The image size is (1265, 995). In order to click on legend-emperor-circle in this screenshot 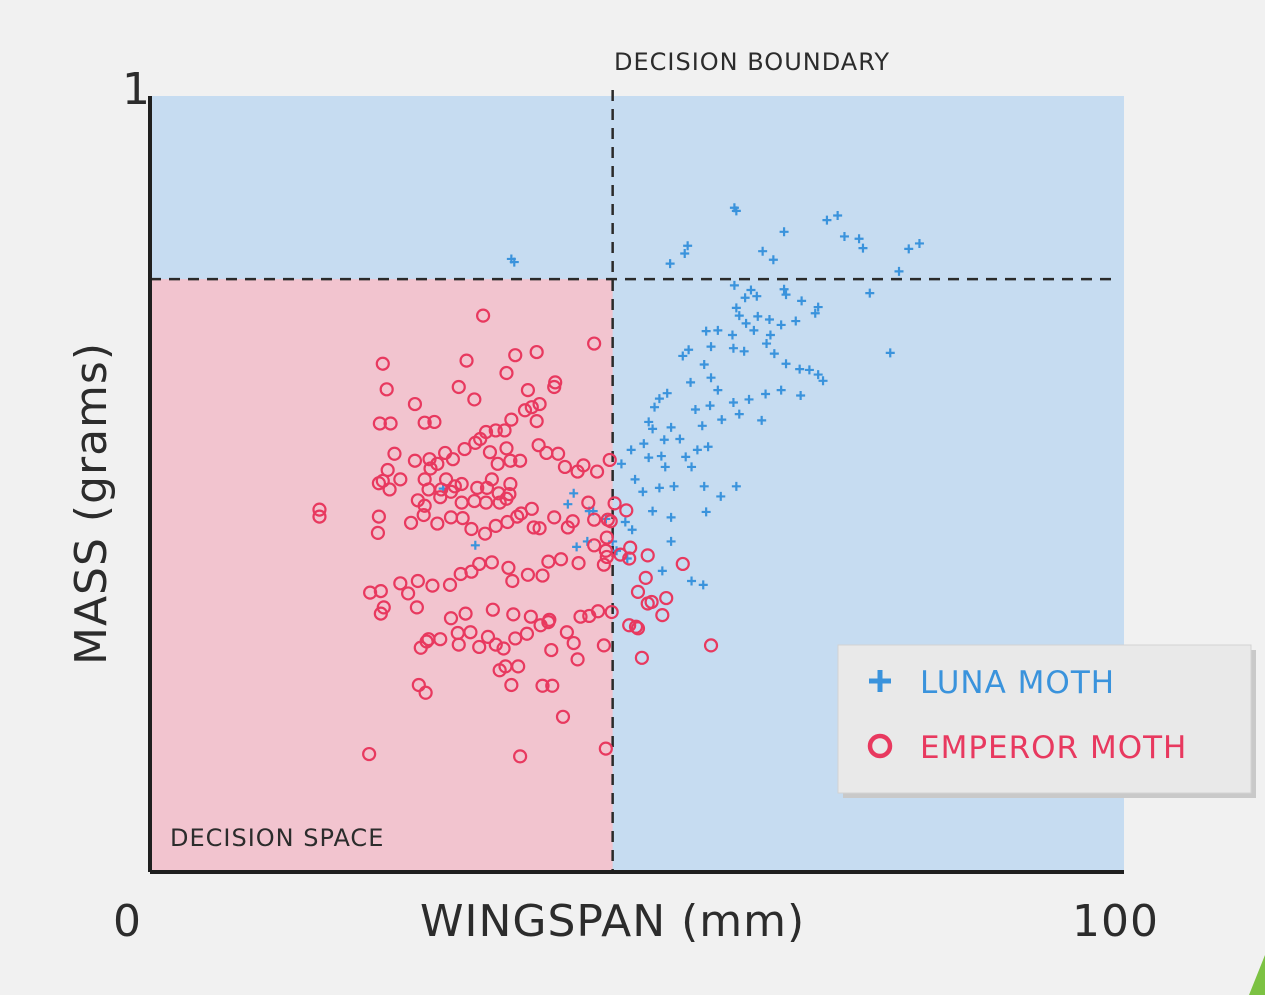, I will do `click(880, 746)`.